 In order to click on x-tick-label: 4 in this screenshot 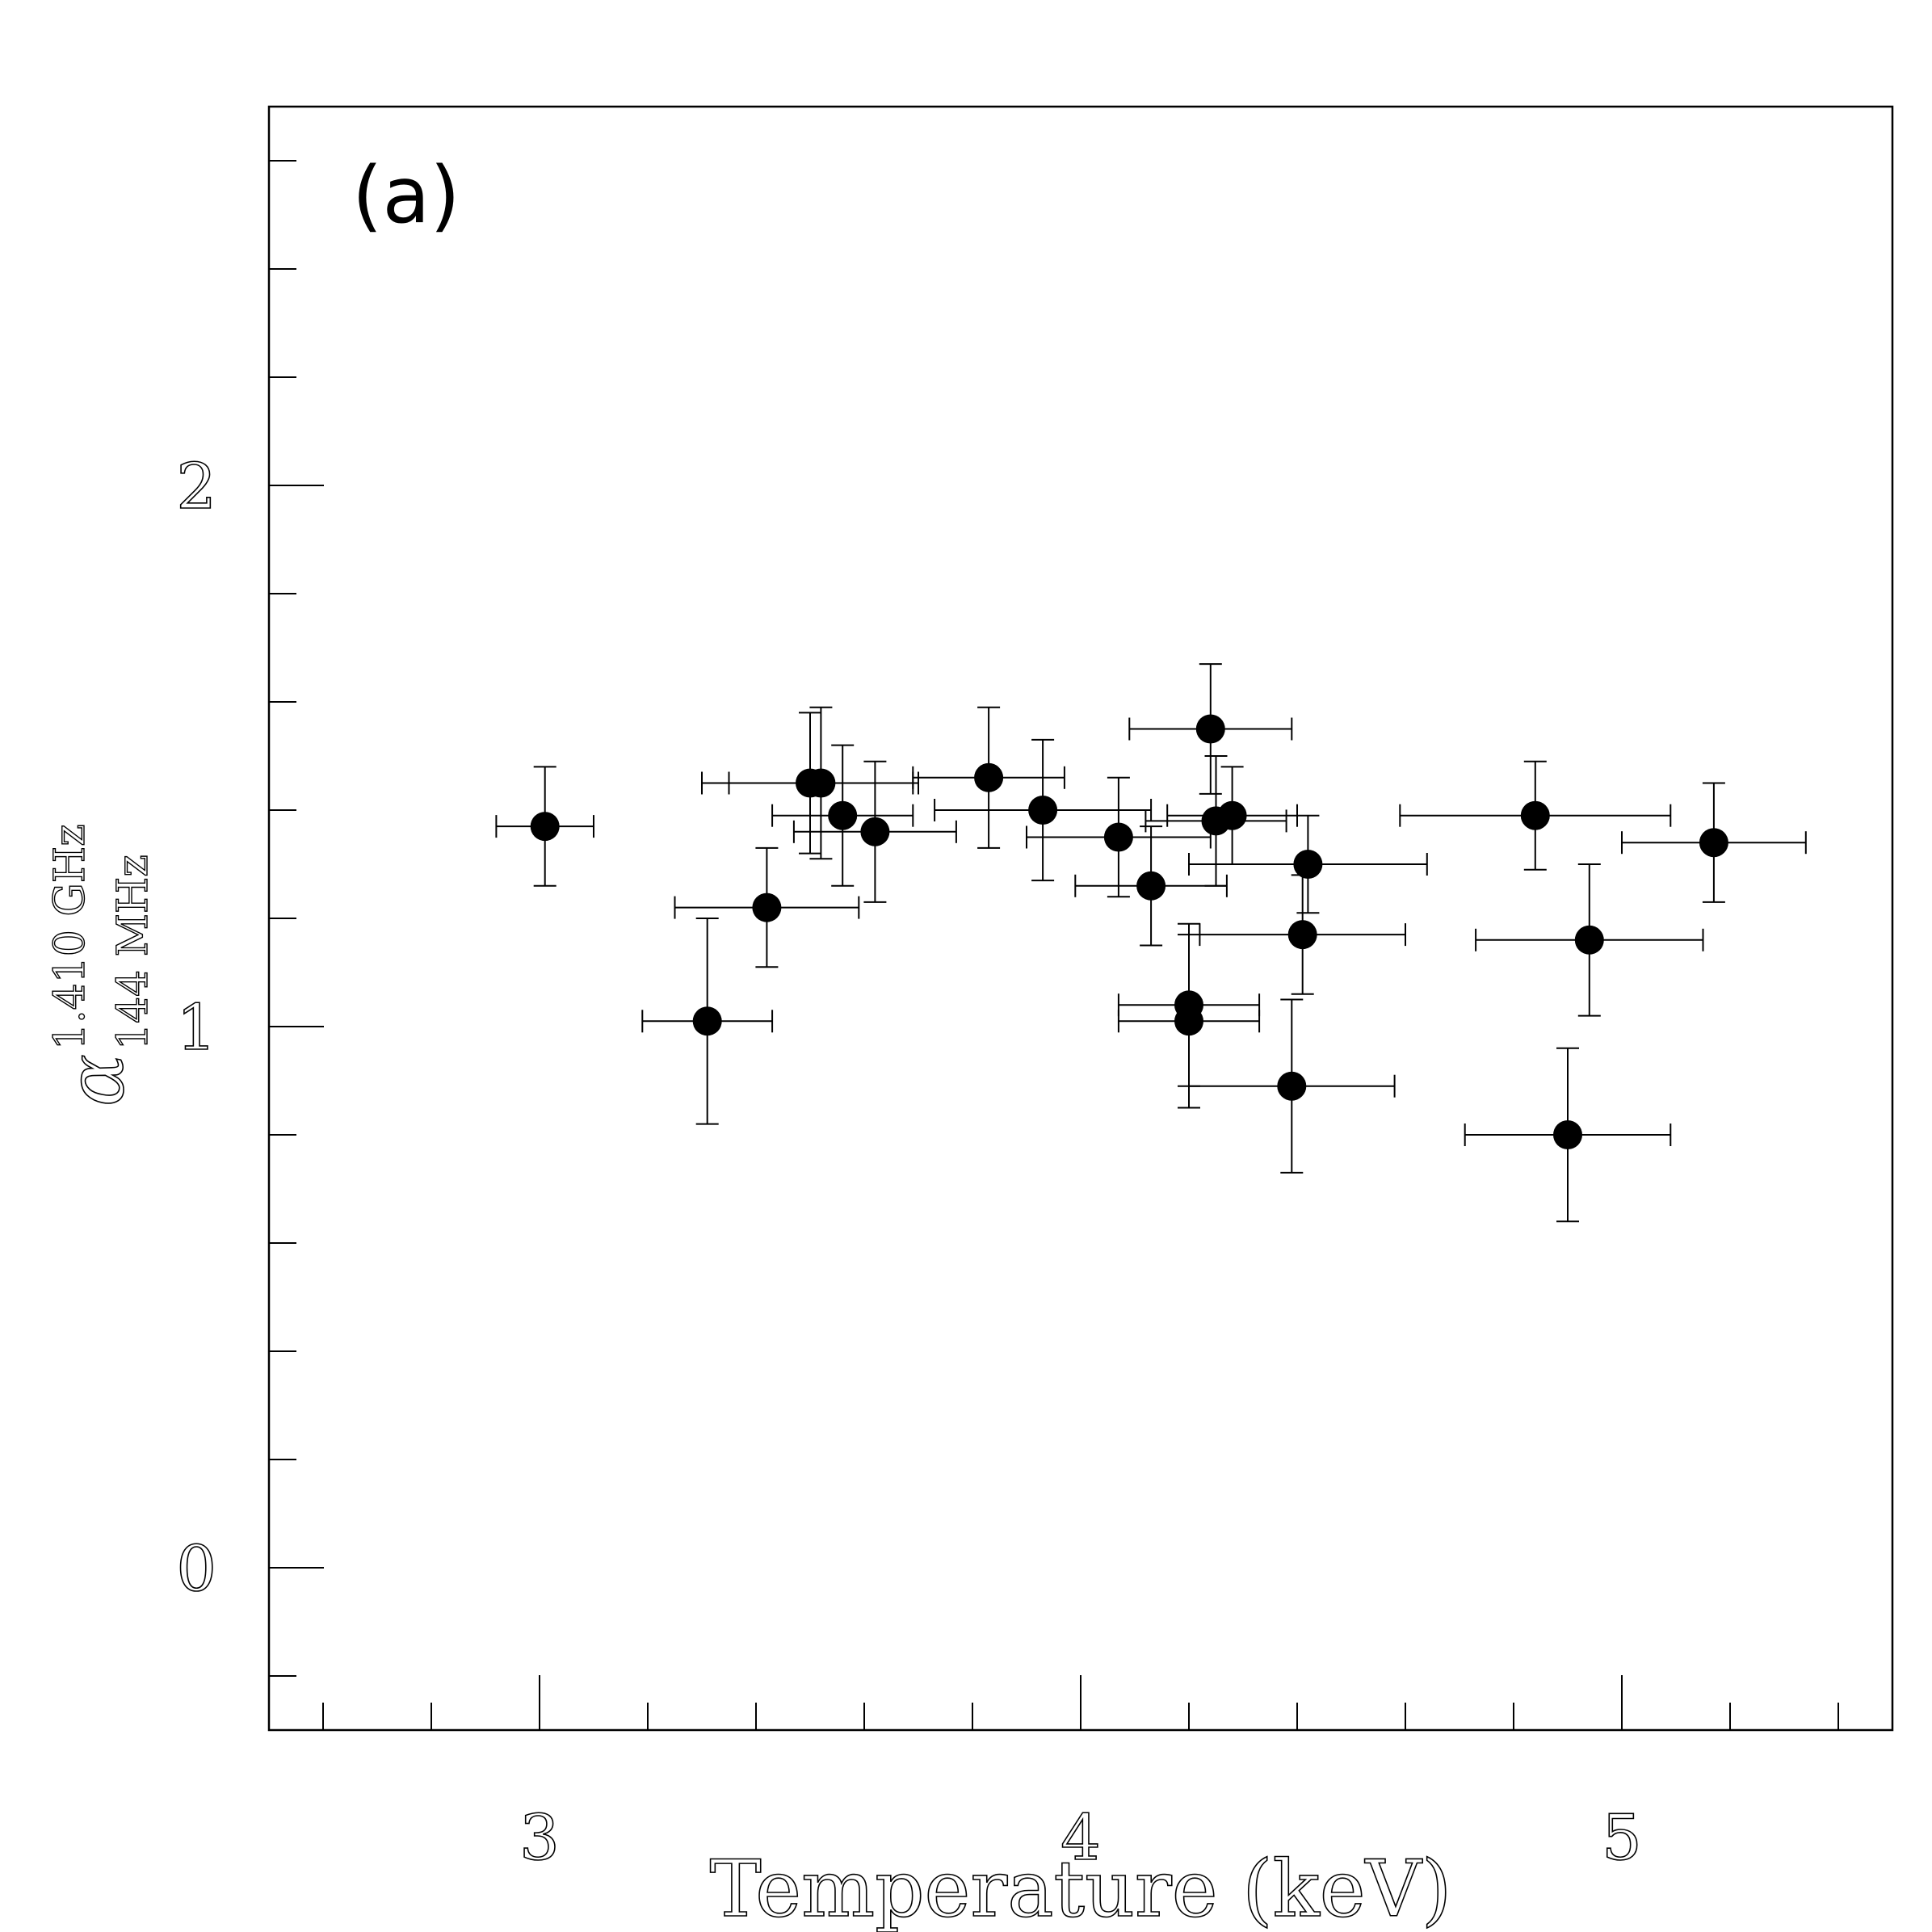, I will do `click(1080, 1839)`.